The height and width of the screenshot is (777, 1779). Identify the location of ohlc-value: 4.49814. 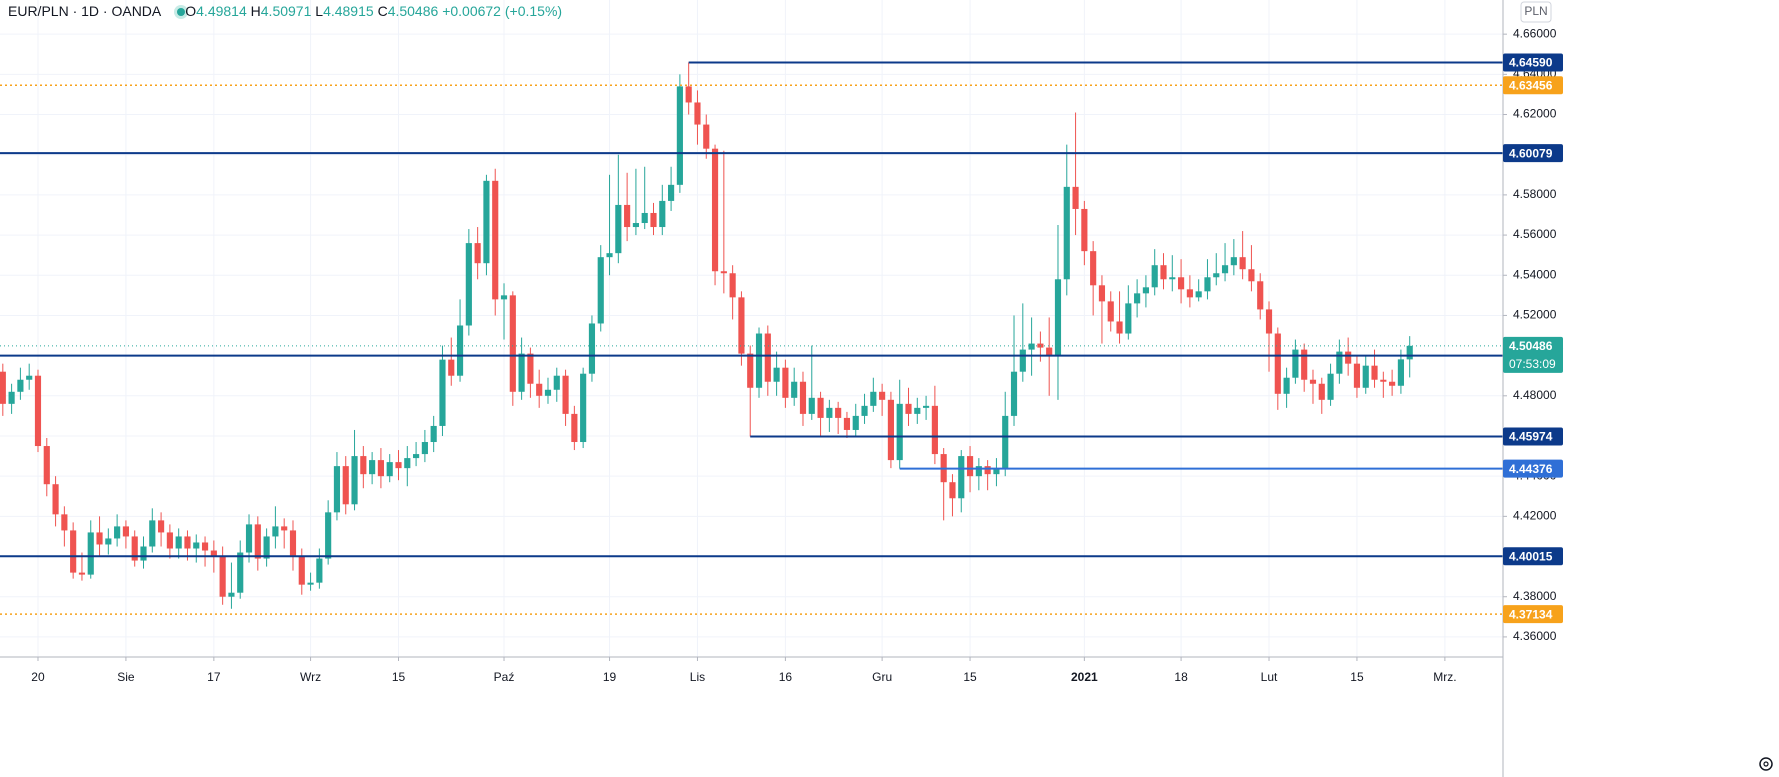
(221, 11).